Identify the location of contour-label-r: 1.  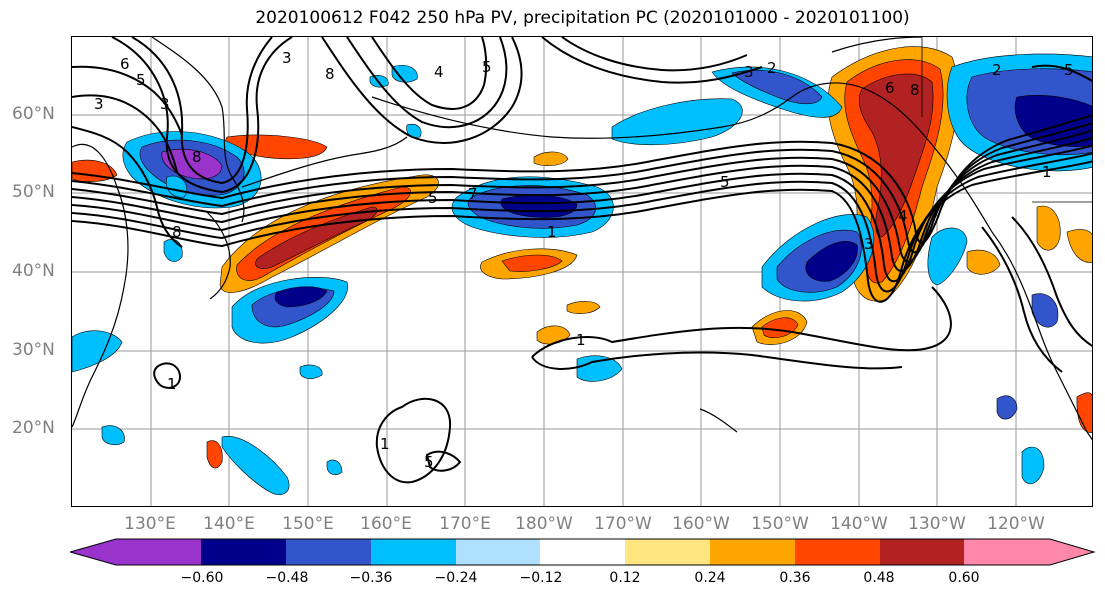
(552, 232).